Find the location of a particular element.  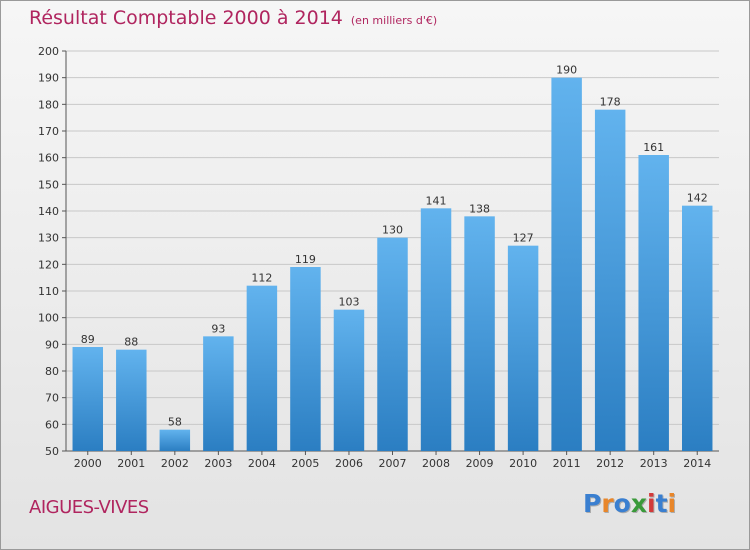

unit-text: (en milliers d'€) is located at coordinates (394, 20).